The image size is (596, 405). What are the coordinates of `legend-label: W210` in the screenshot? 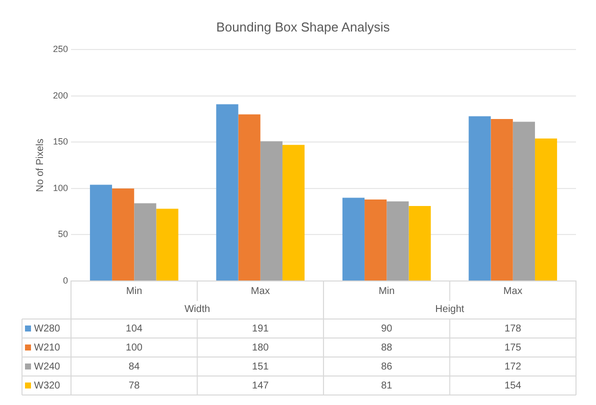 It's located at (47, 348).